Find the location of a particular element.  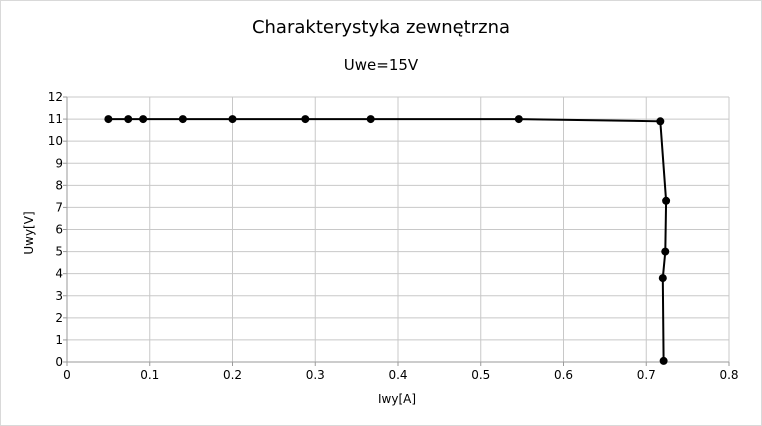

chart-subtitle: Uwe=15V is located at coordinates (381, 65).